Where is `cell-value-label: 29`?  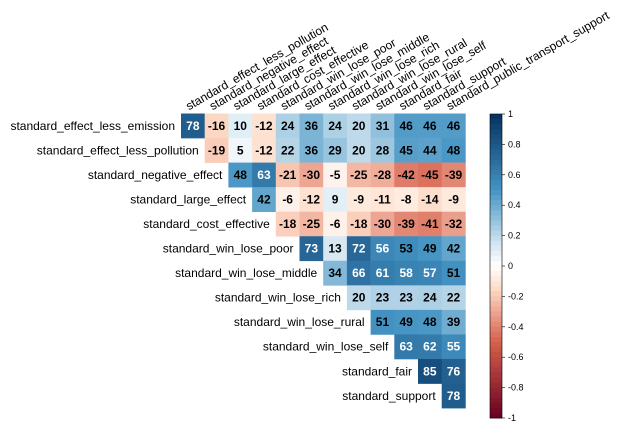 cell-value-label: 29 is located at coordinates (335, 150).